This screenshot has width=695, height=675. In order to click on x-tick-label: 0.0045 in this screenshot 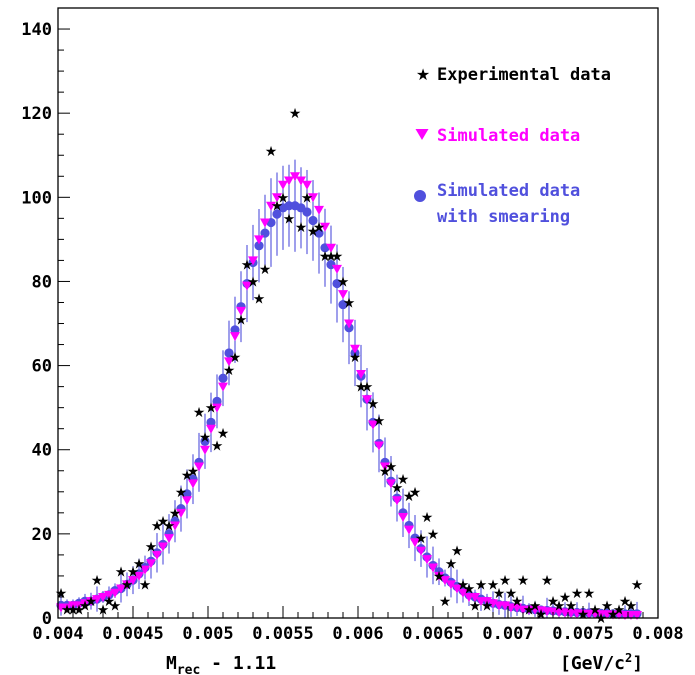, I will do `click(132, 634)`.